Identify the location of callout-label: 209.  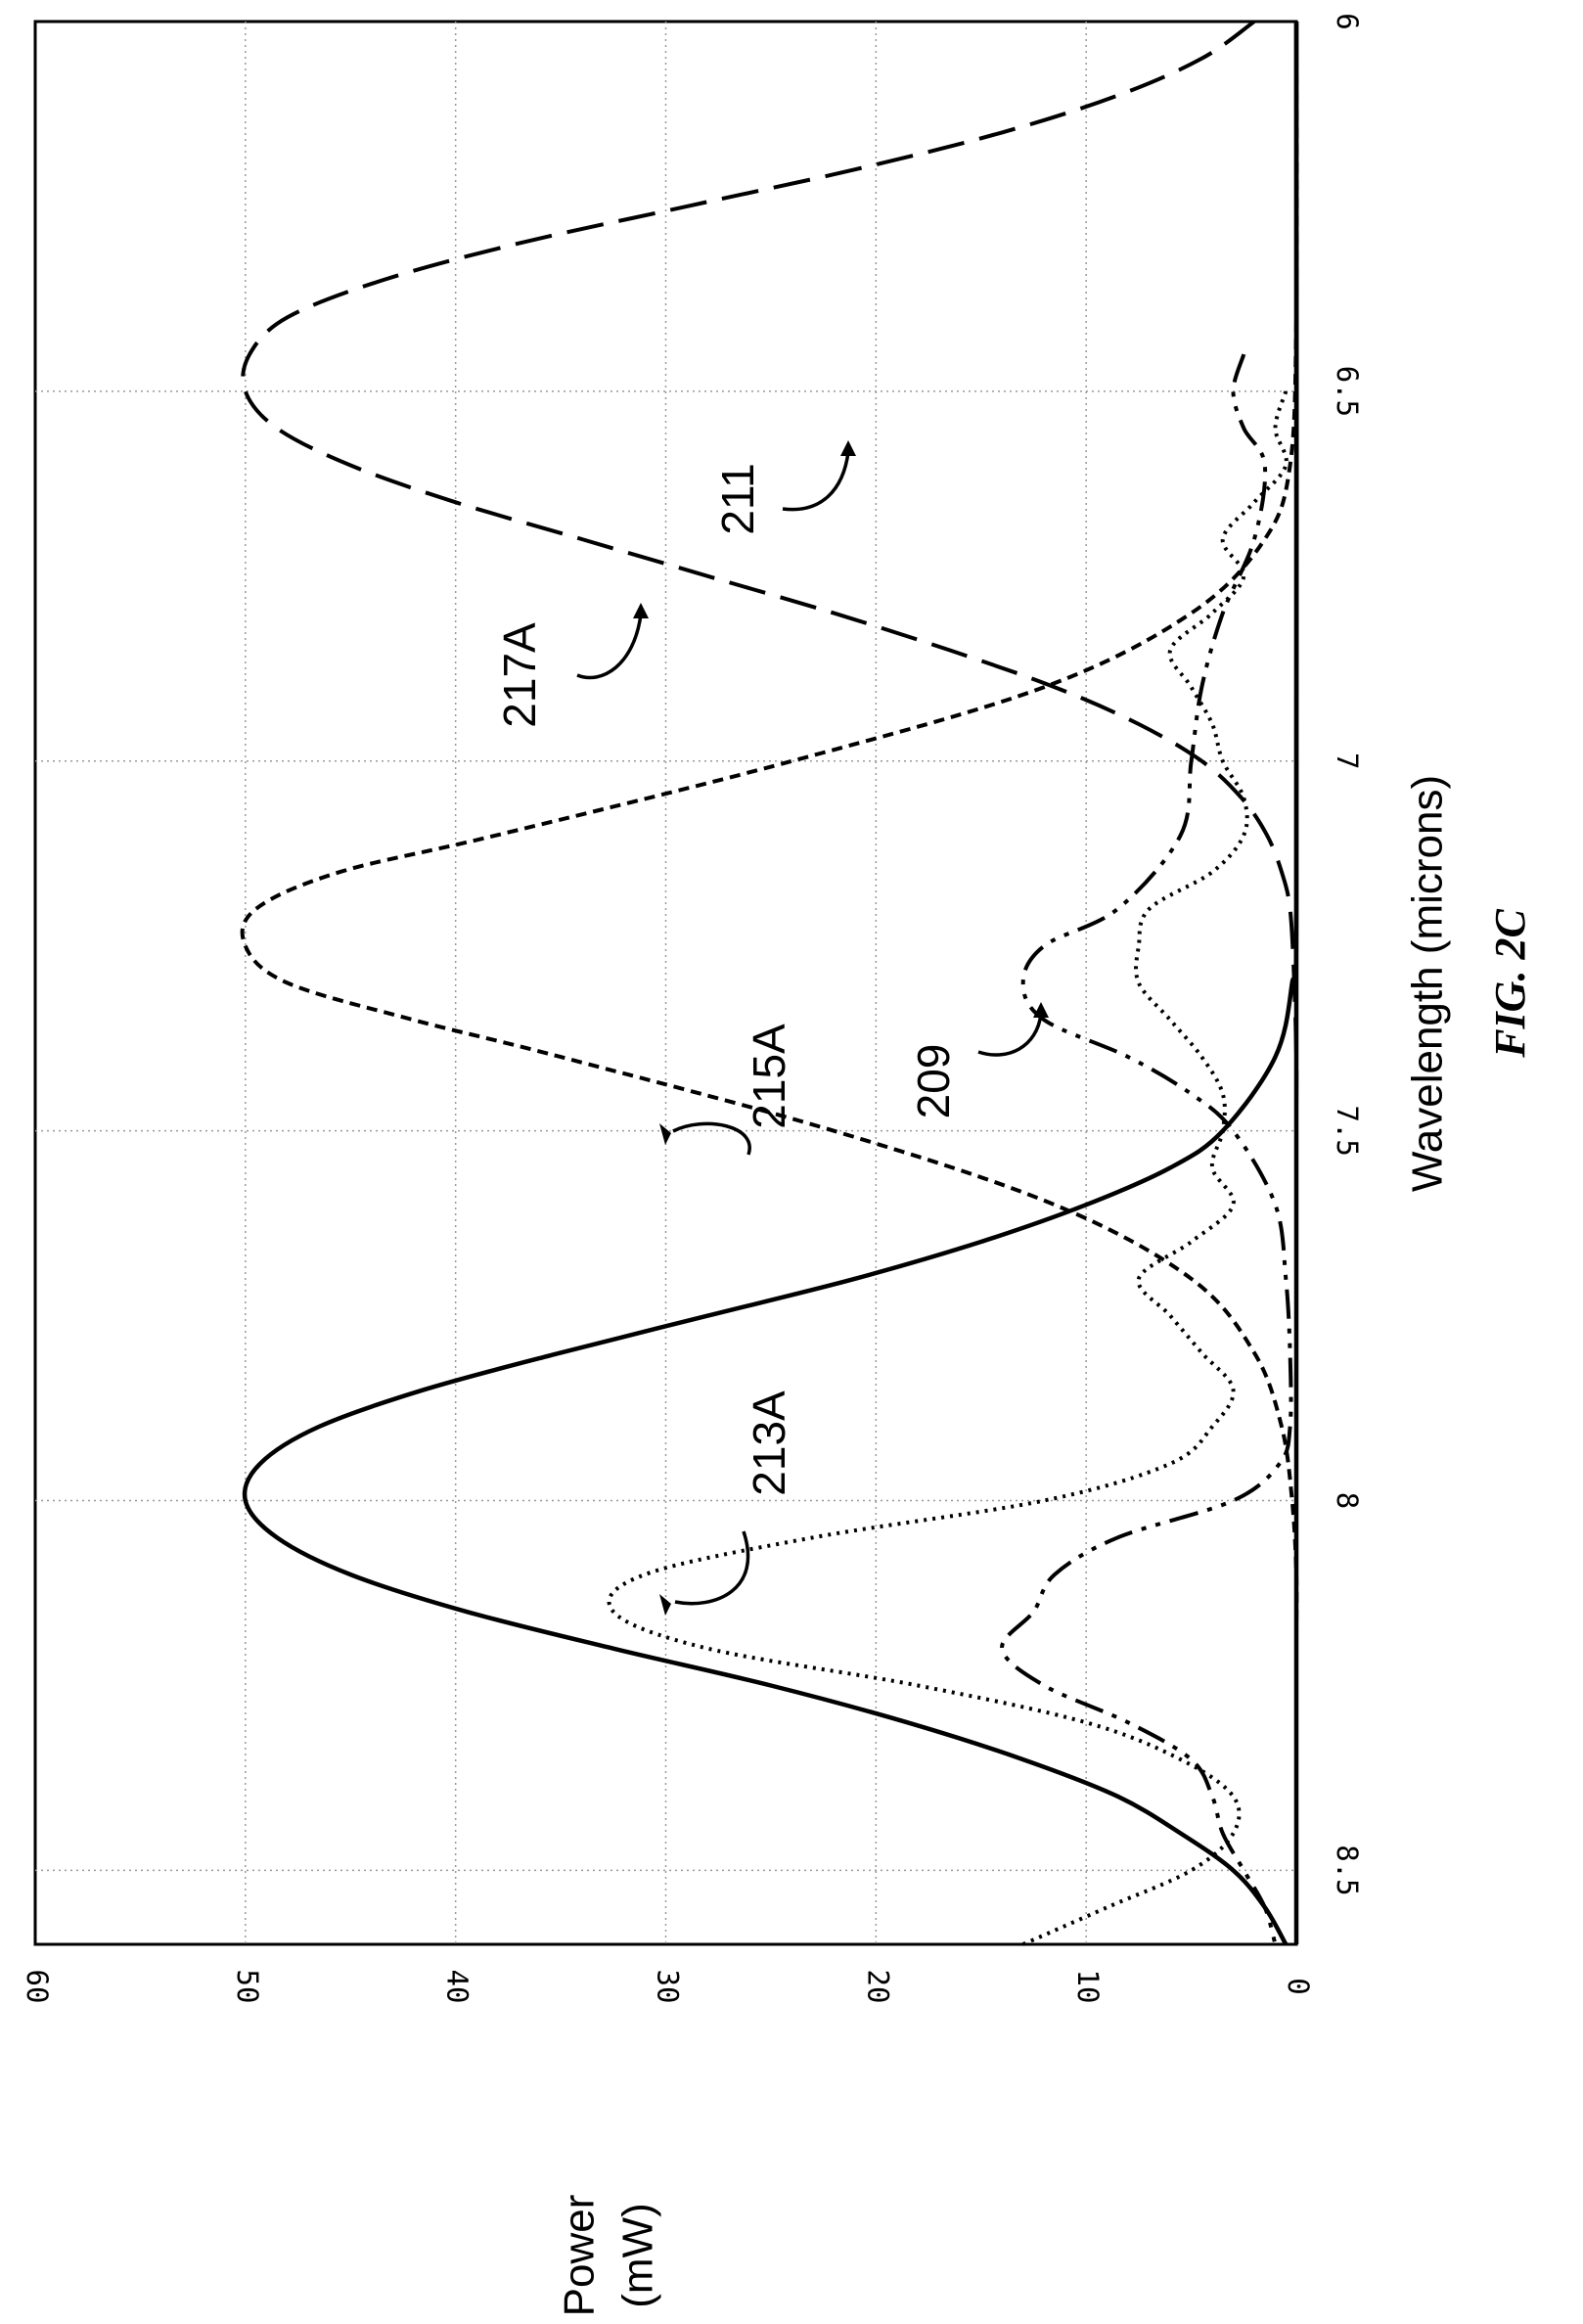
(934, 1081).